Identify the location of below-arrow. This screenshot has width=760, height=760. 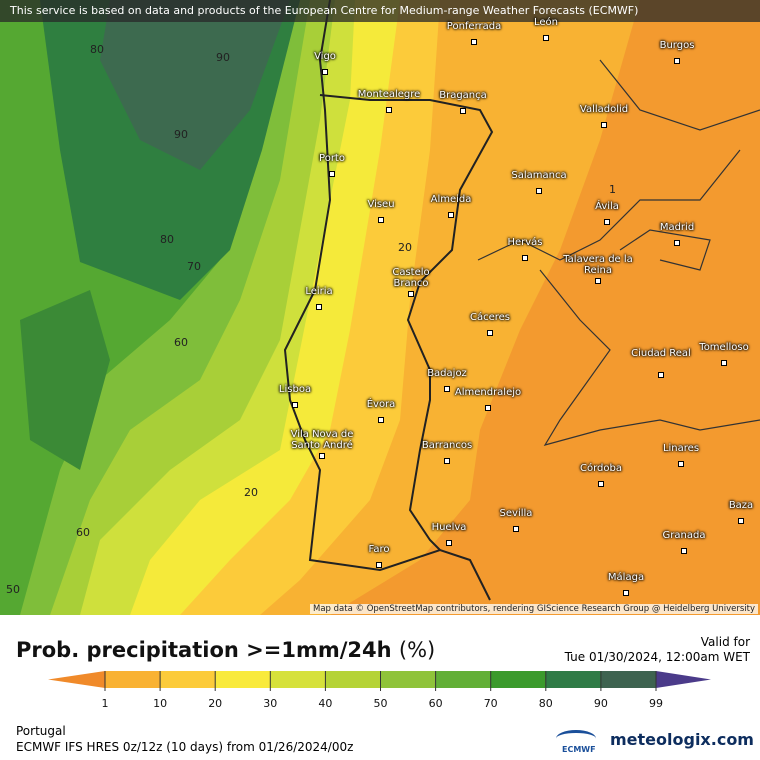
(76, 679).